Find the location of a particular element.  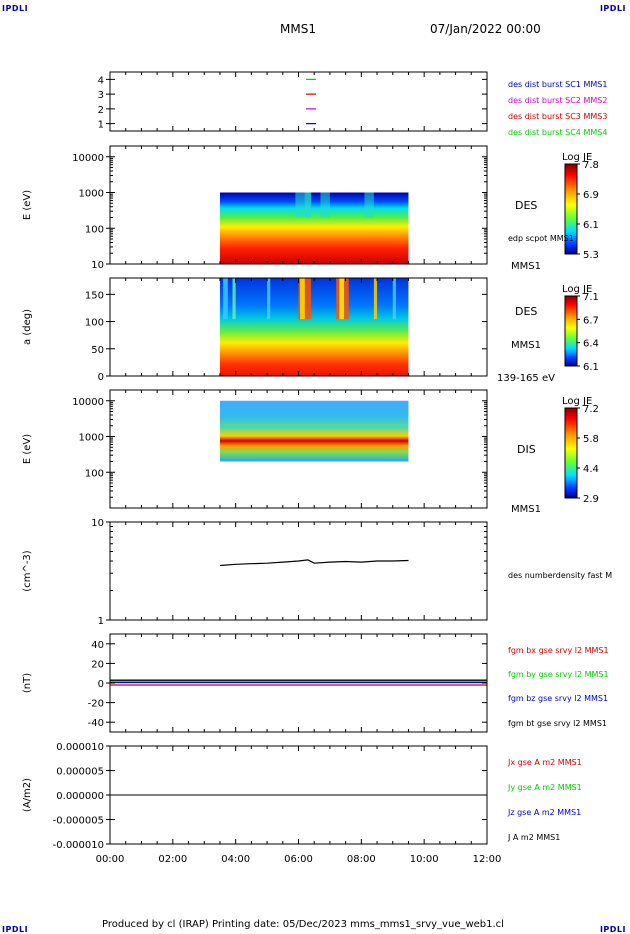

logo-top-left: IPDLI is located at coordinates (15, 8).